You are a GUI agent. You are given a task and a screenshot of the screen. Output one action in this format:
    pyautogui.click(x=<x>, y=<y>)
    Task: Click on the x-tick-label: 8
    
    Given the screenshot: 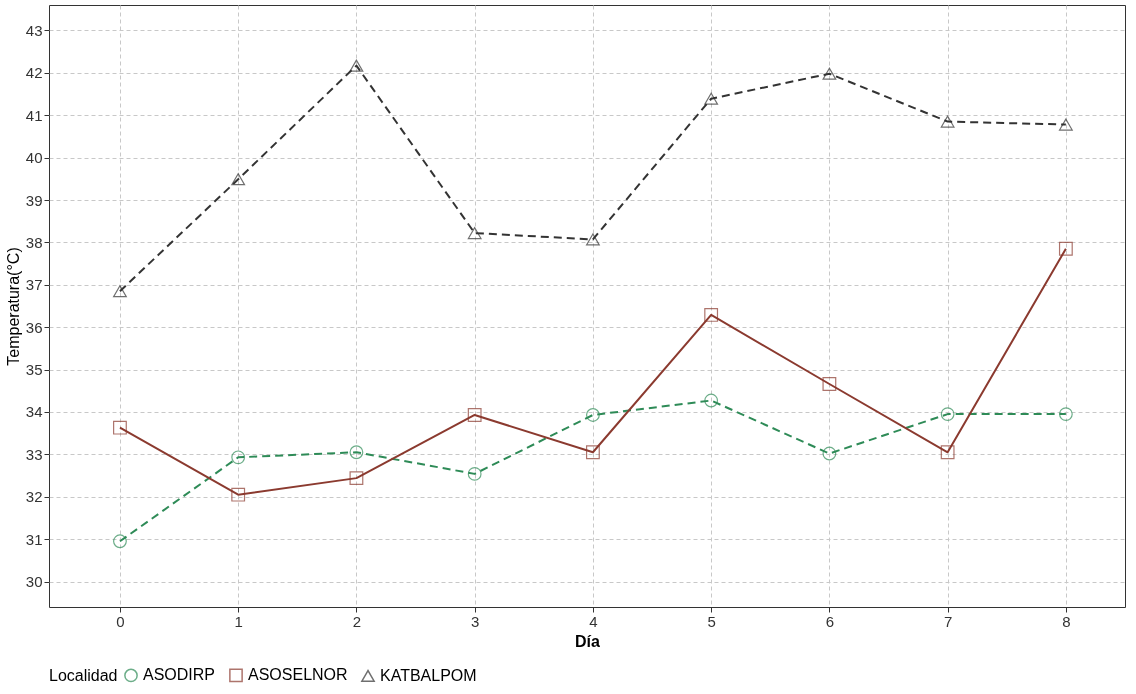 What is the action you would take?
    pyautogui.click(x=1066, y=621)
    